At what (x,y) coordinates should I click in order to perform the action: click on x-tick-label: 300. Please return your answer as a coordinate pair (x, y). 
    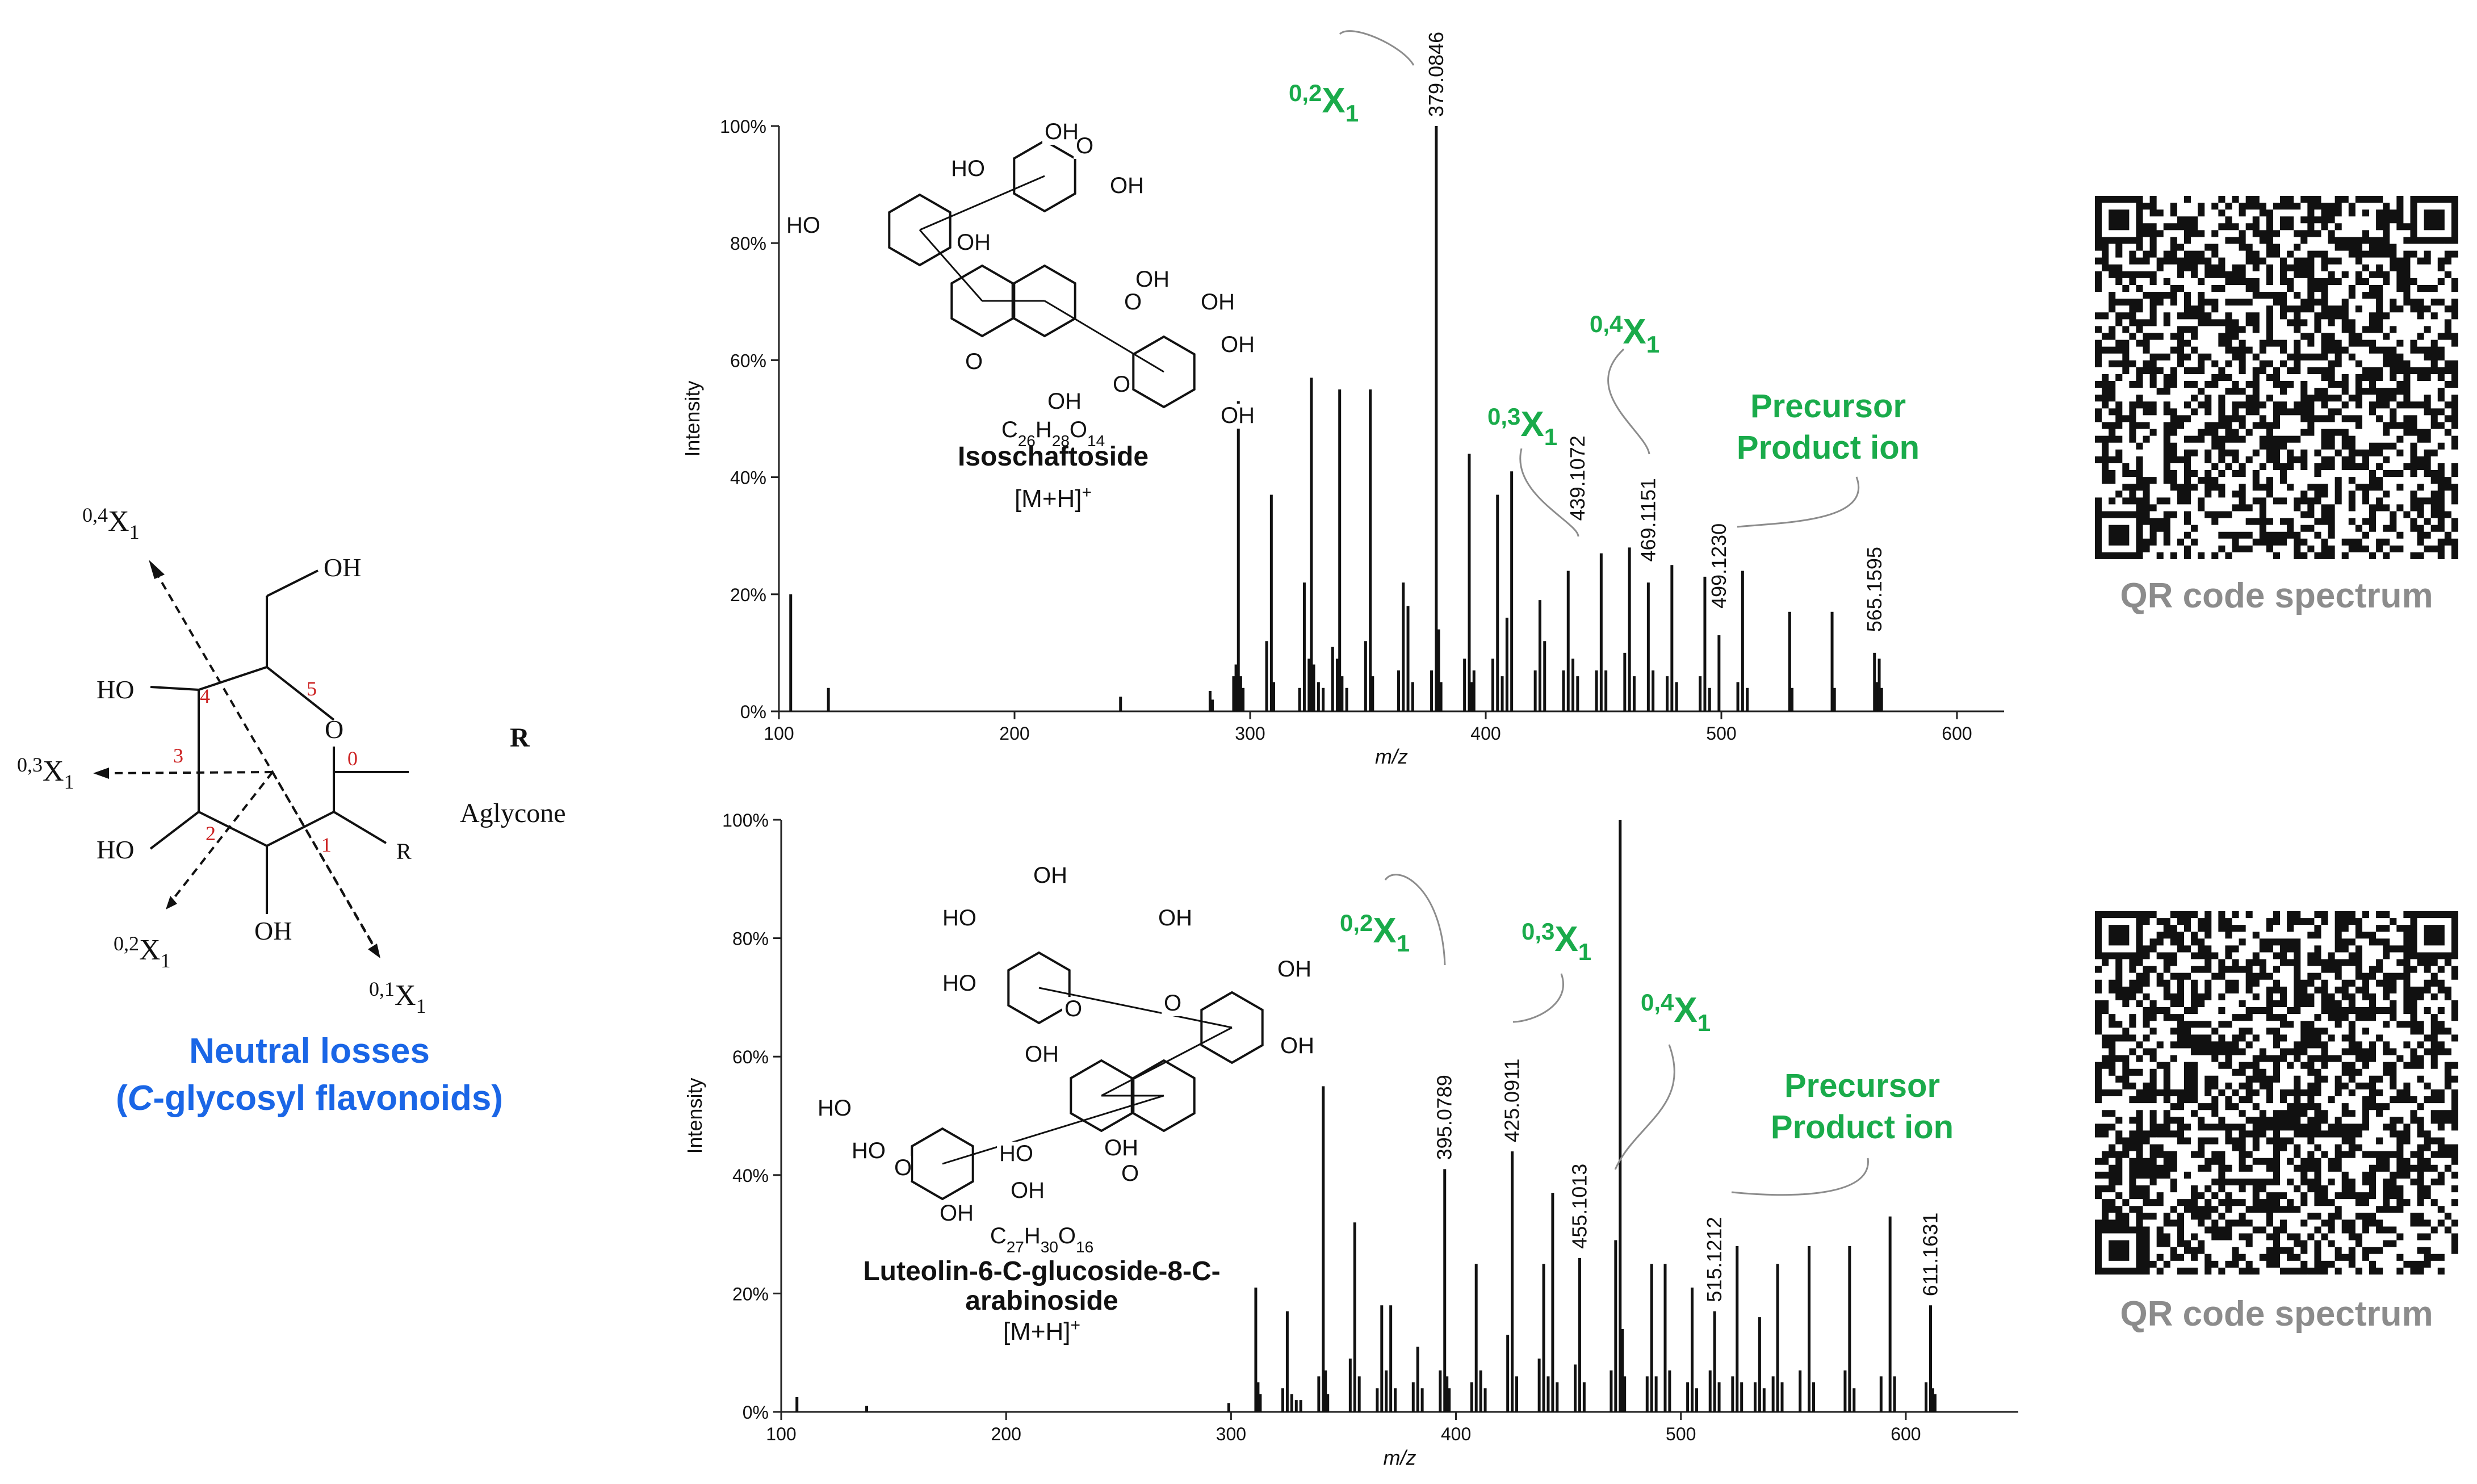
    Looking at the image, I should click on (1250, 734).